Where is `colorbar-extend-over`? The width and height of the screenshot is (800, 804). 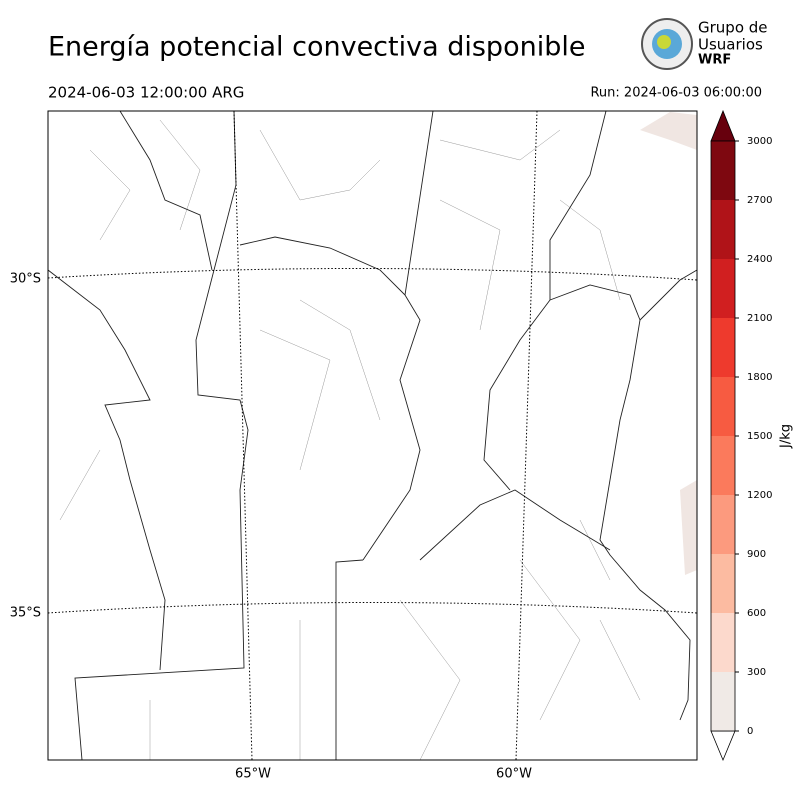
colorbar-extend-over is located at coordinates (723, 125).